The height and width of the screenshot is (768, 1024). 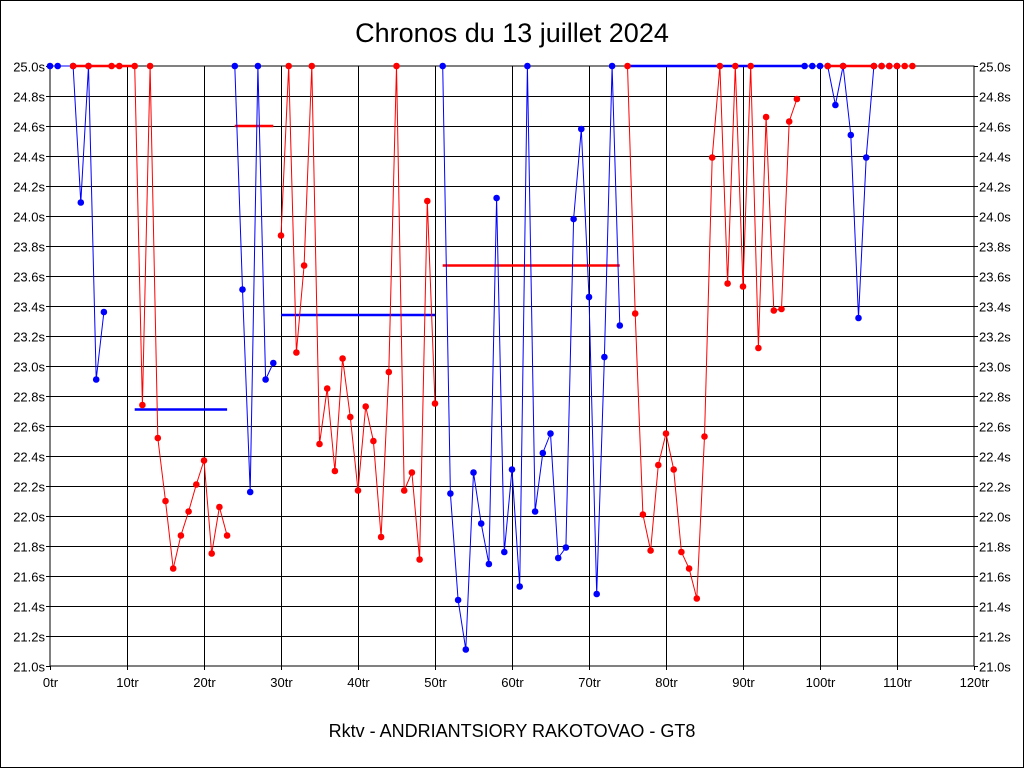 I want to click on y-tick-label-left: 22.8s, so click(x=29, y=397).